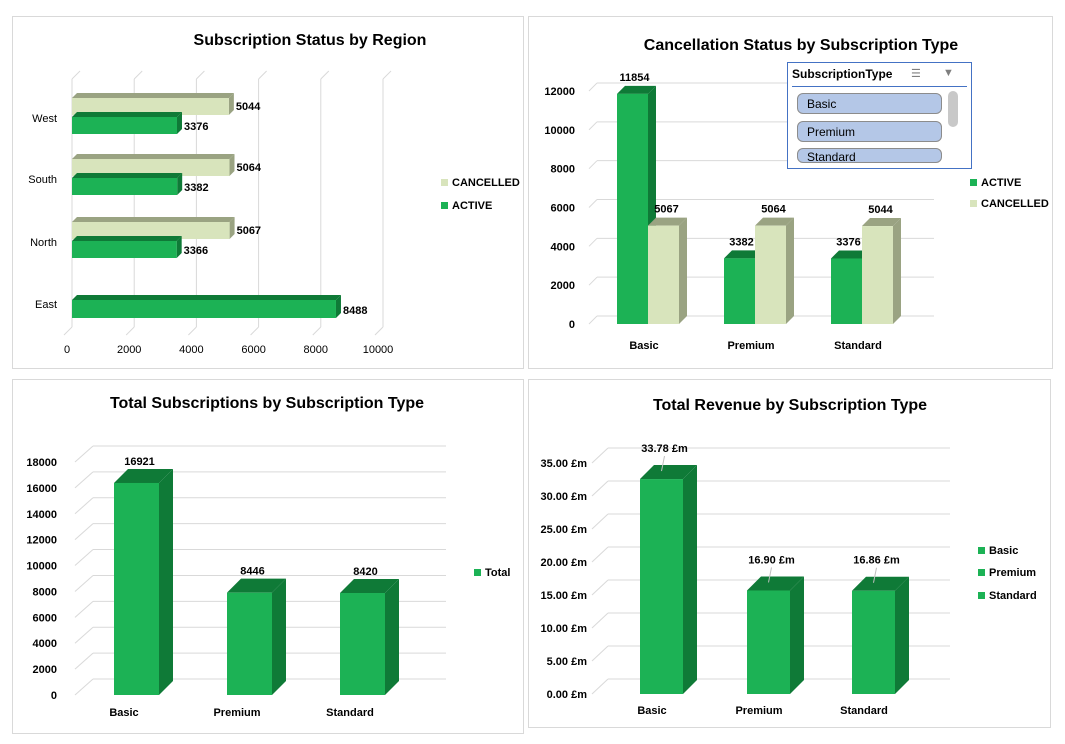  I want to click on y-tick-label: 0.00 £m, so click(567, 695).